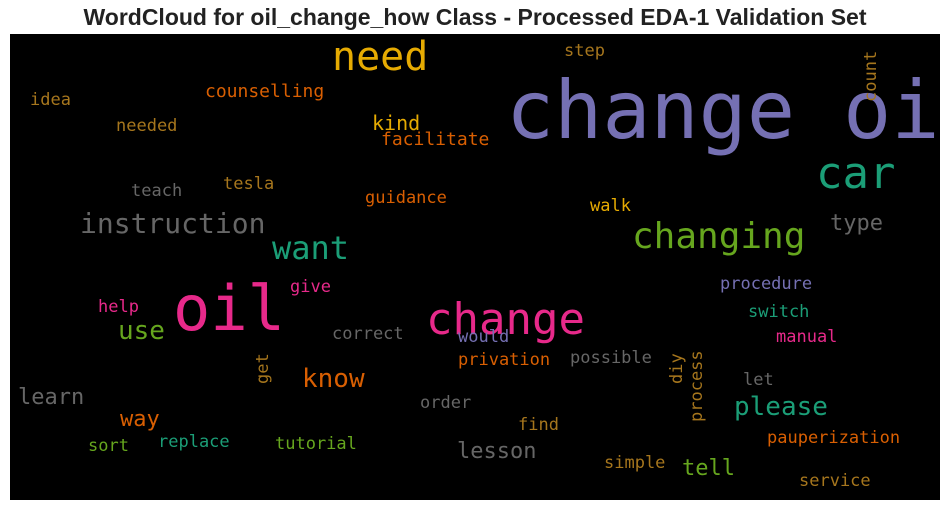 The height and width of the screenshot is (511, 950). Describe the element at coordinates (445, 403) in the screenshot. I see `word-order: order` at that location.